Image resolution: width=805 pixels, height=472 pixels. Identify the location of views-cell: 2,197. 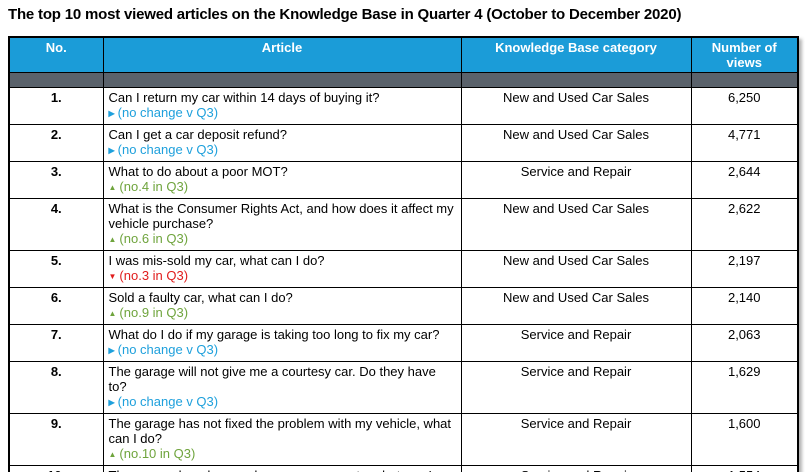
(744, 269).